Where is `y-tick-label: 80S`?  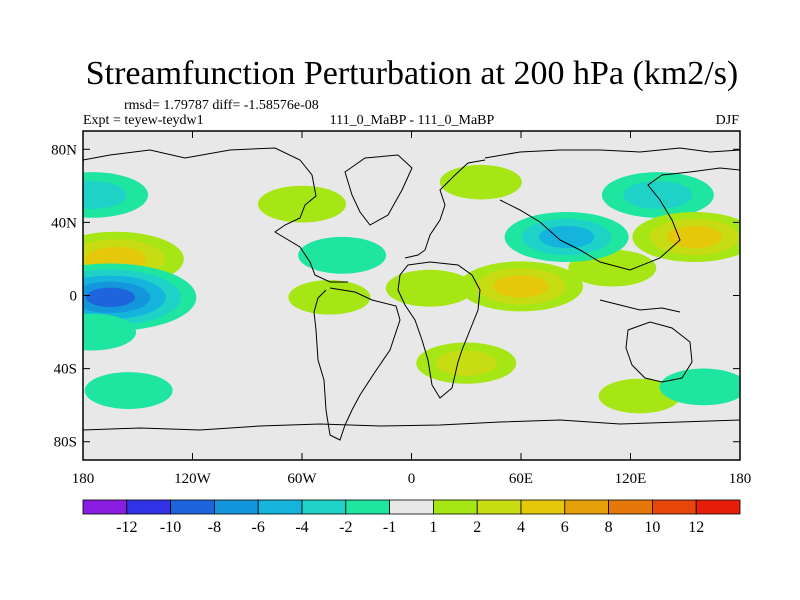
y-tick-label: 80S is located at coordinates (65, 443).